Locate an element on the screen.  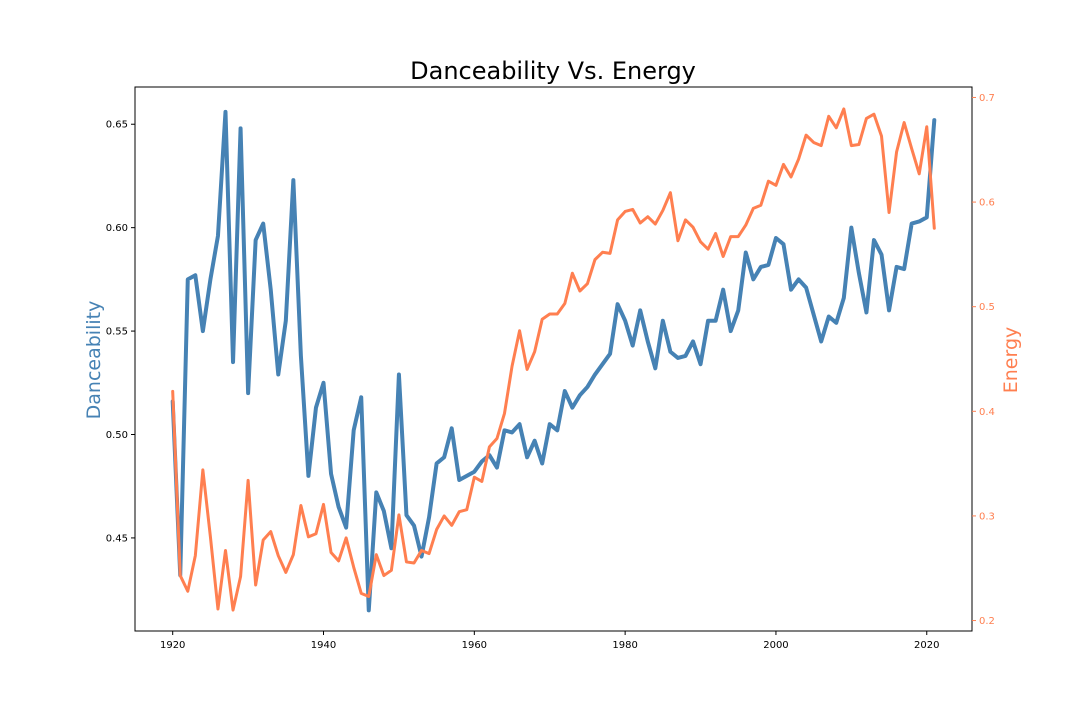
y-left-tick-label: 0.50 is located at coordinates (117, 435).